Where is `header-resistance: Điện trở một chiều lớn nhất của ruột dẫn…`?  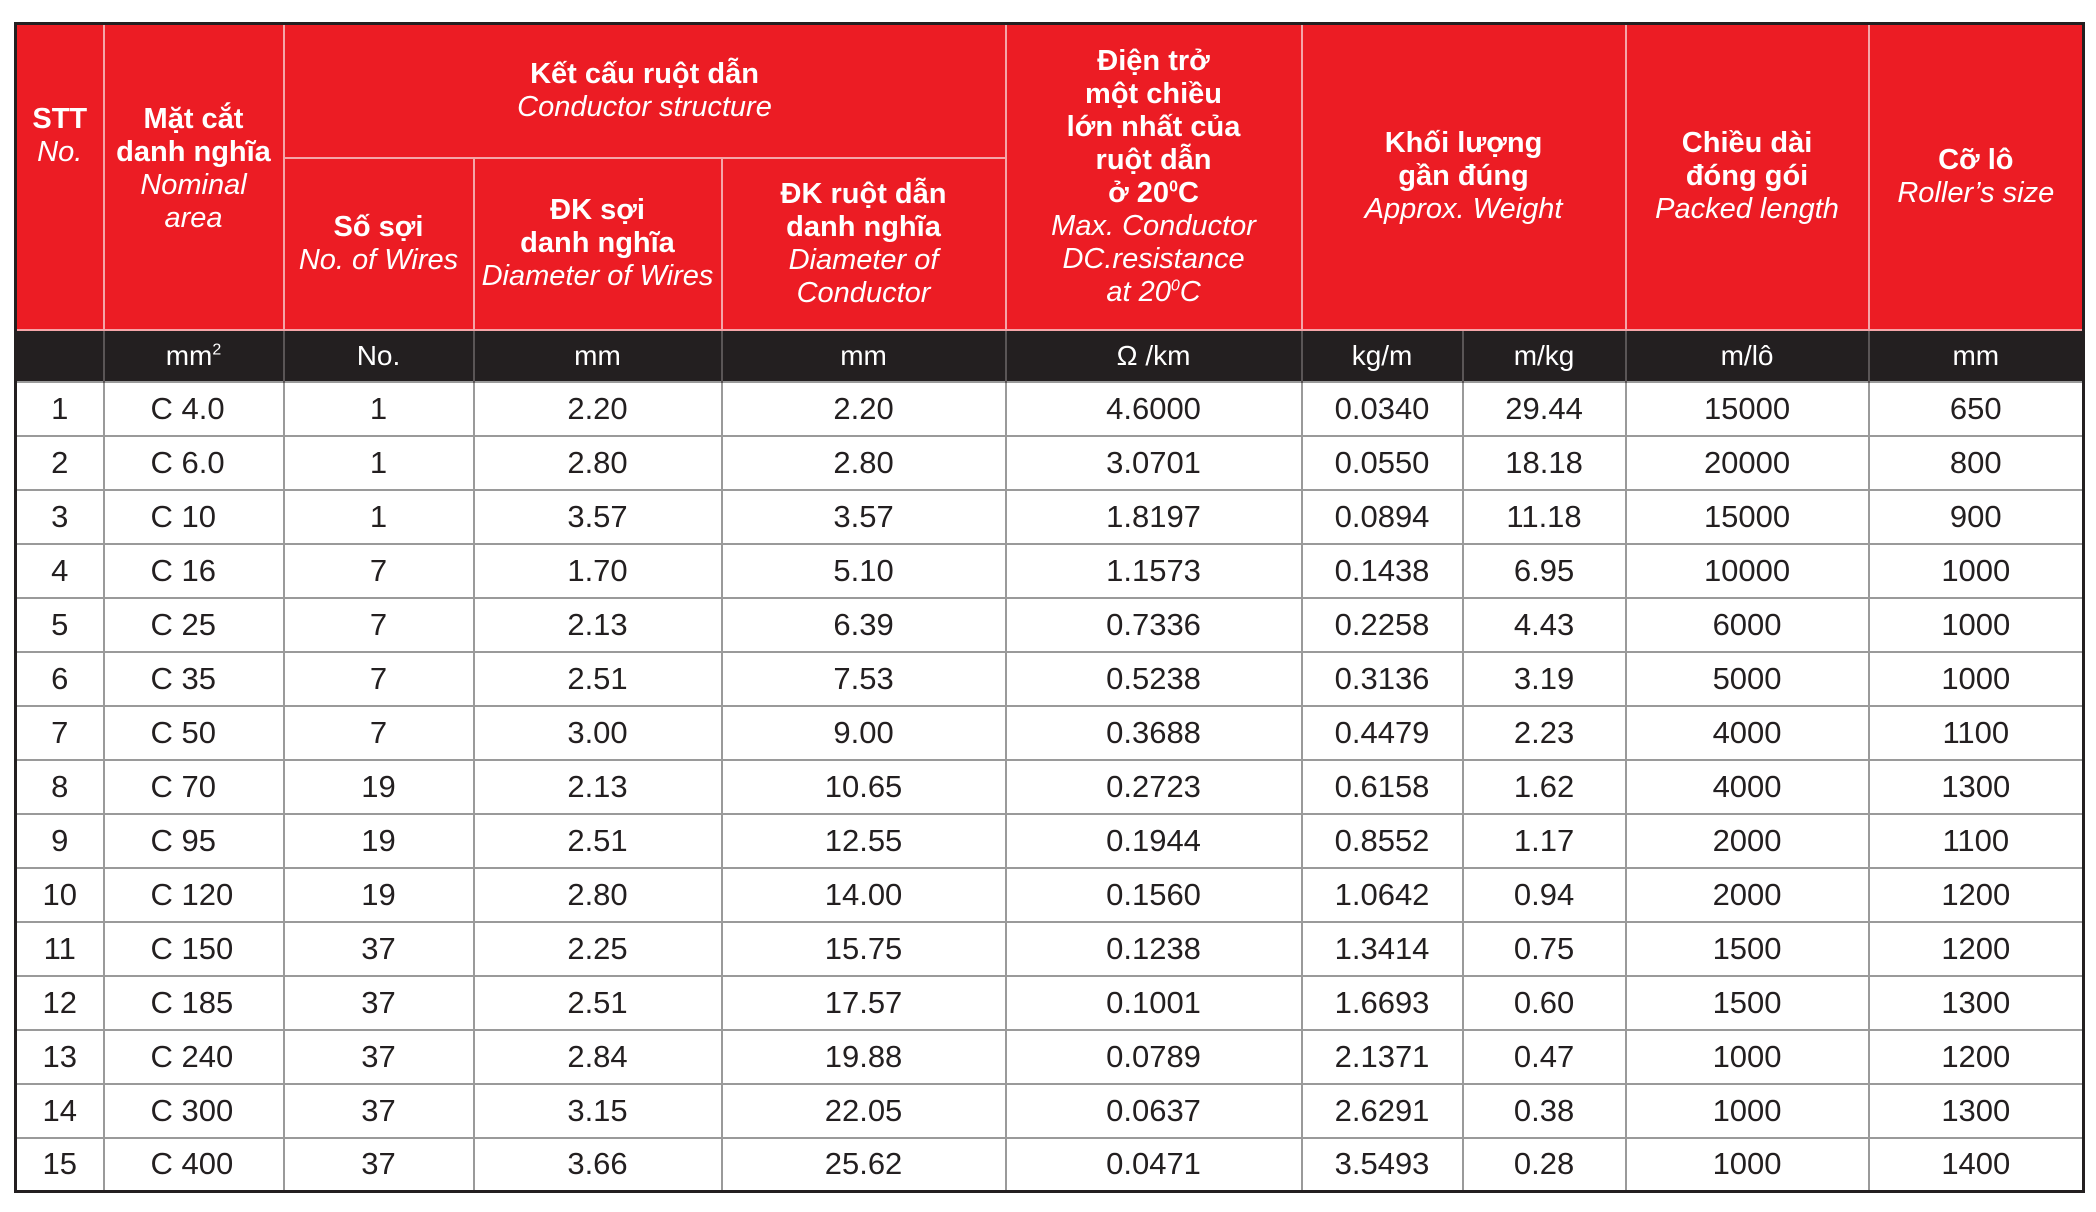 header-resistance: Điện trở một chiều lớn nhất của ruột dẫn… is located at coordinates (1153, 176).